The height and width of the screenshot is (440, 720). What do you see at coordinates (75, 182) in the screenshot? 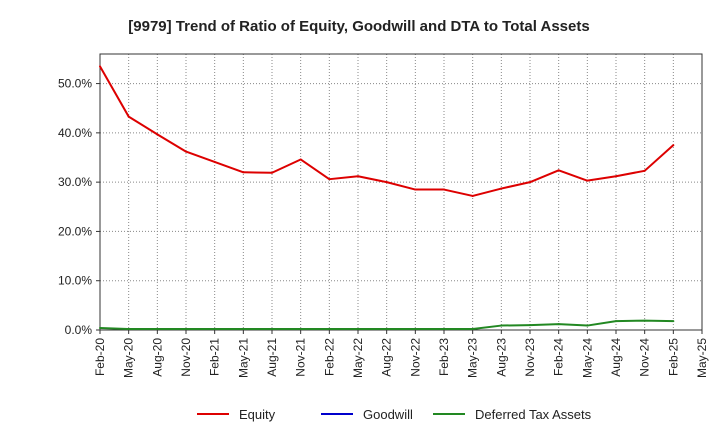
I see `y-tick-label: 30.0%` at bounding box center [75, 182].